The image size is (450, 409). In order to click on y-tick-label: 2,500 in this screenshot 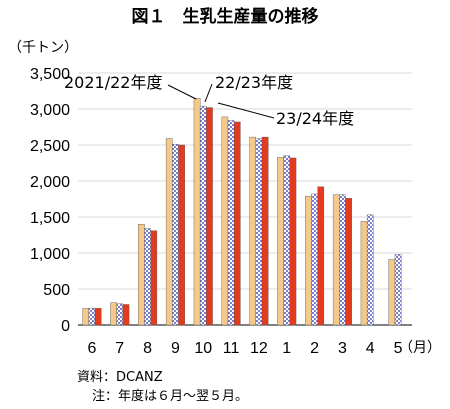, I will do `click(50, 146)`.